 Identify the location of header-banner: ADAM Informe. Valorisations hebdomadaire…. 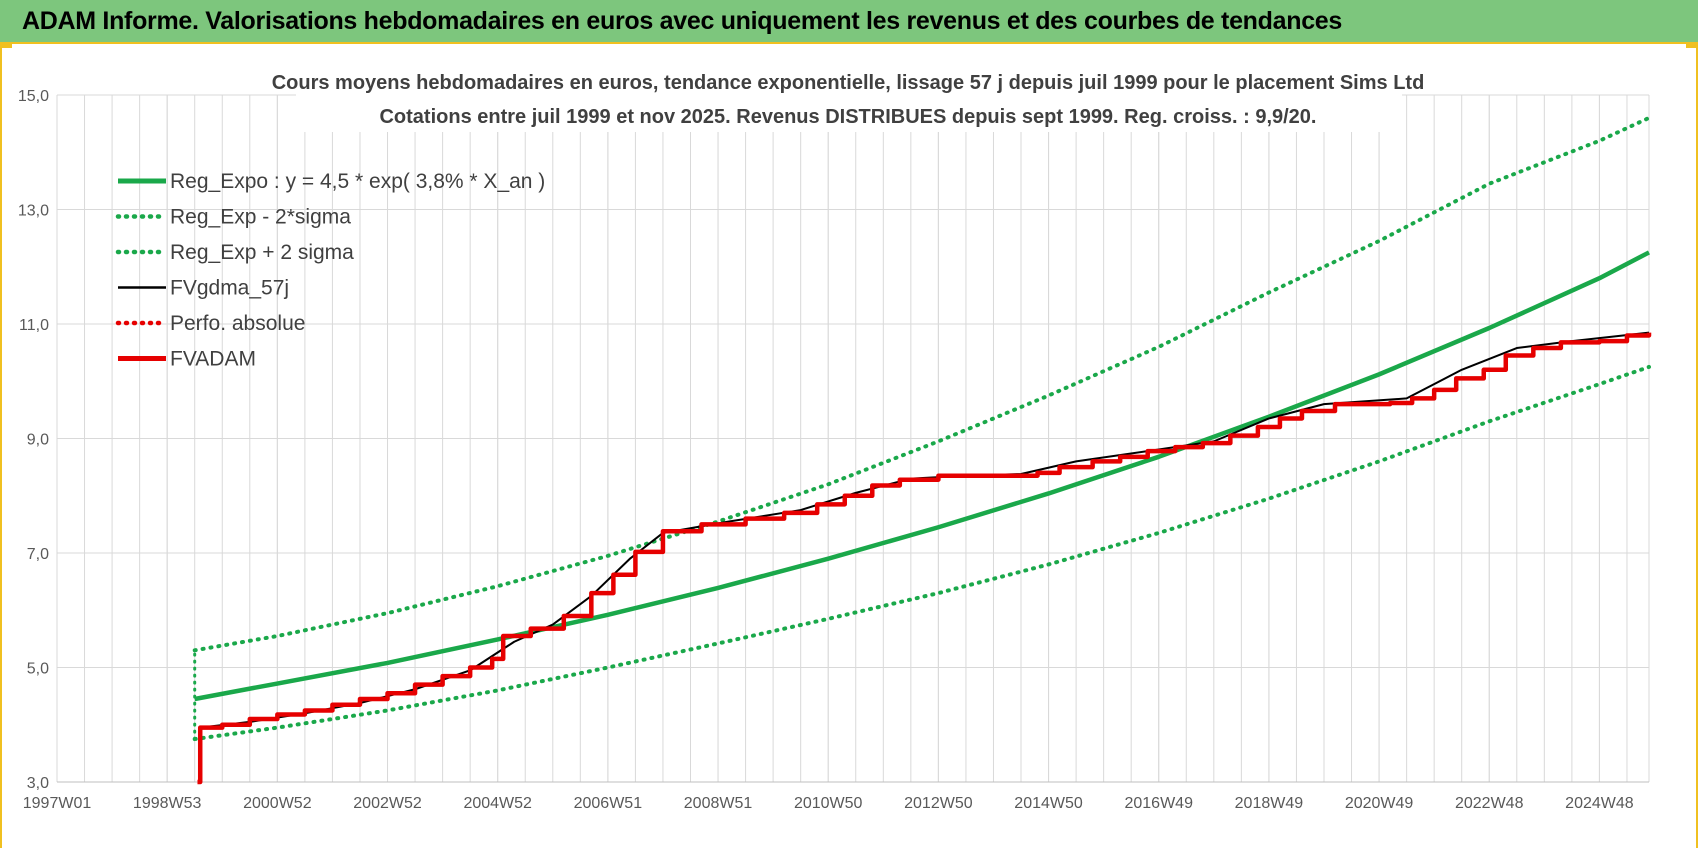
(849, 22).